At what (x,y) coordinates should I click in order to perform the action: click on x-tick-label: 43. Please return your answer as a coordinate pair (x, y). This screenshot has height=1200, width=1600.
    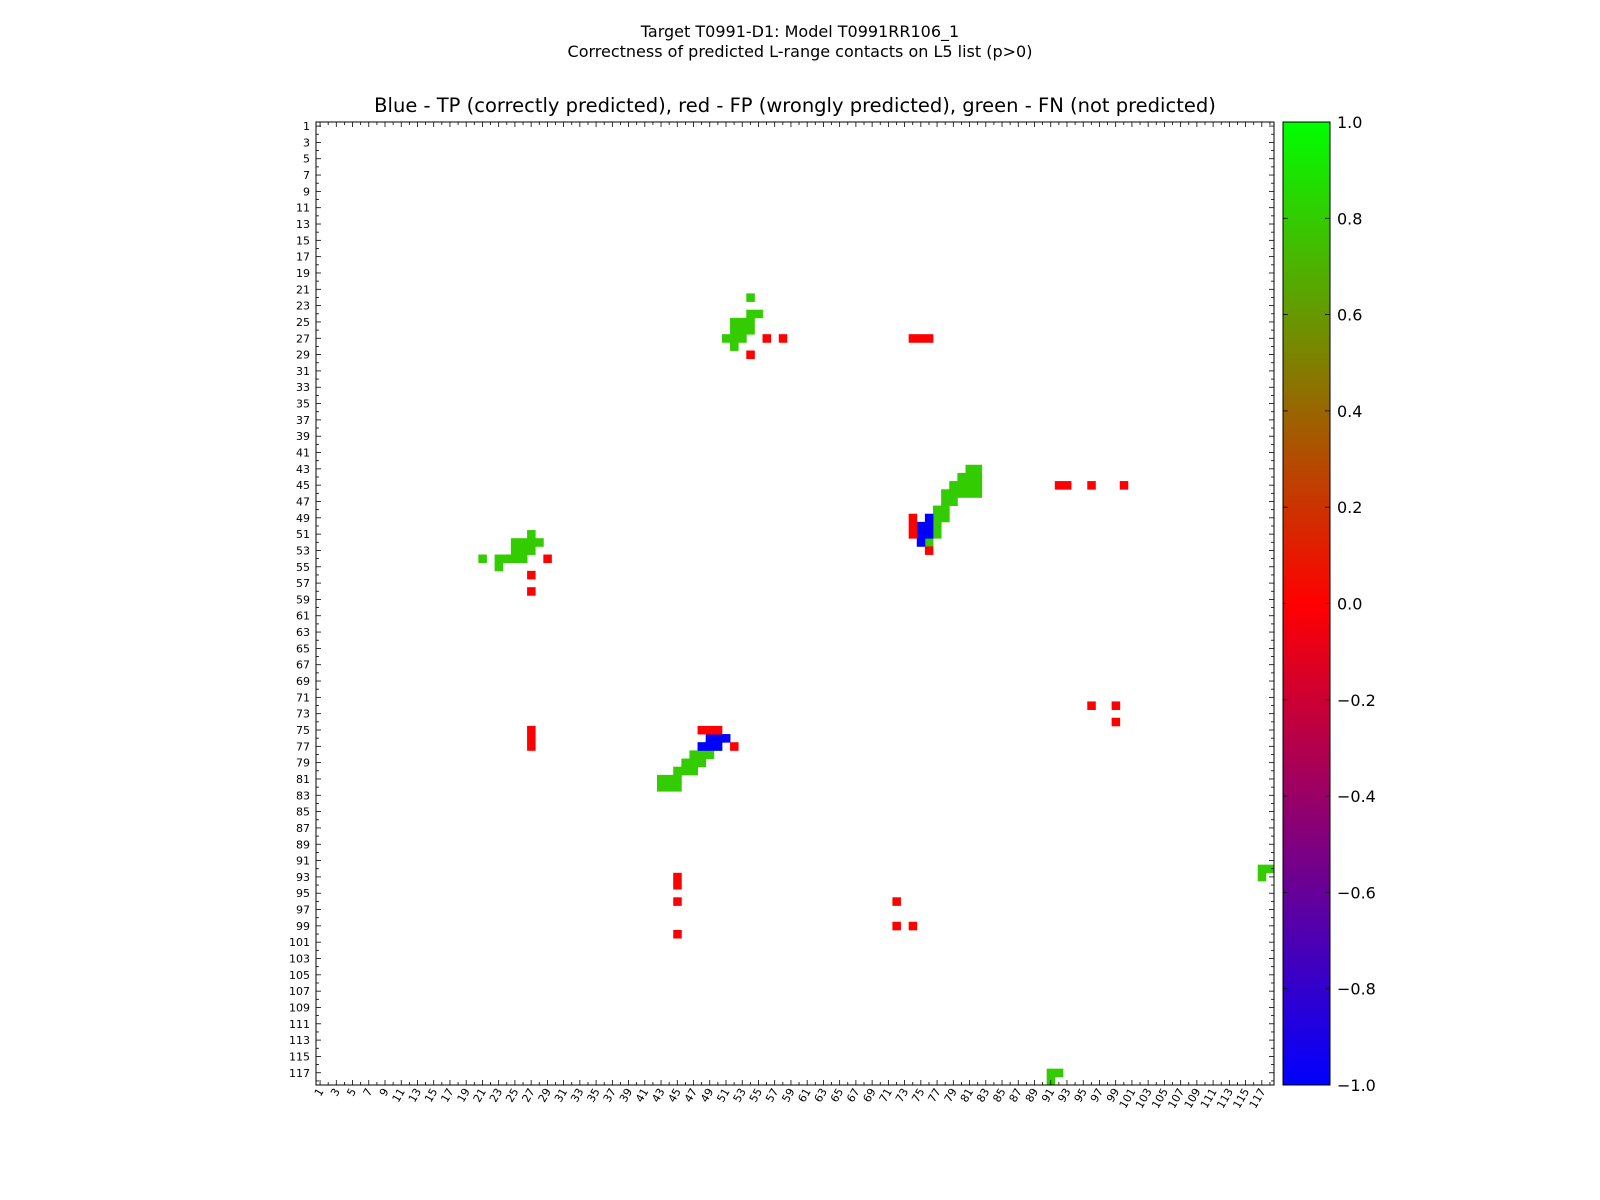
    Looking at the image, I should click on (658, 1095).